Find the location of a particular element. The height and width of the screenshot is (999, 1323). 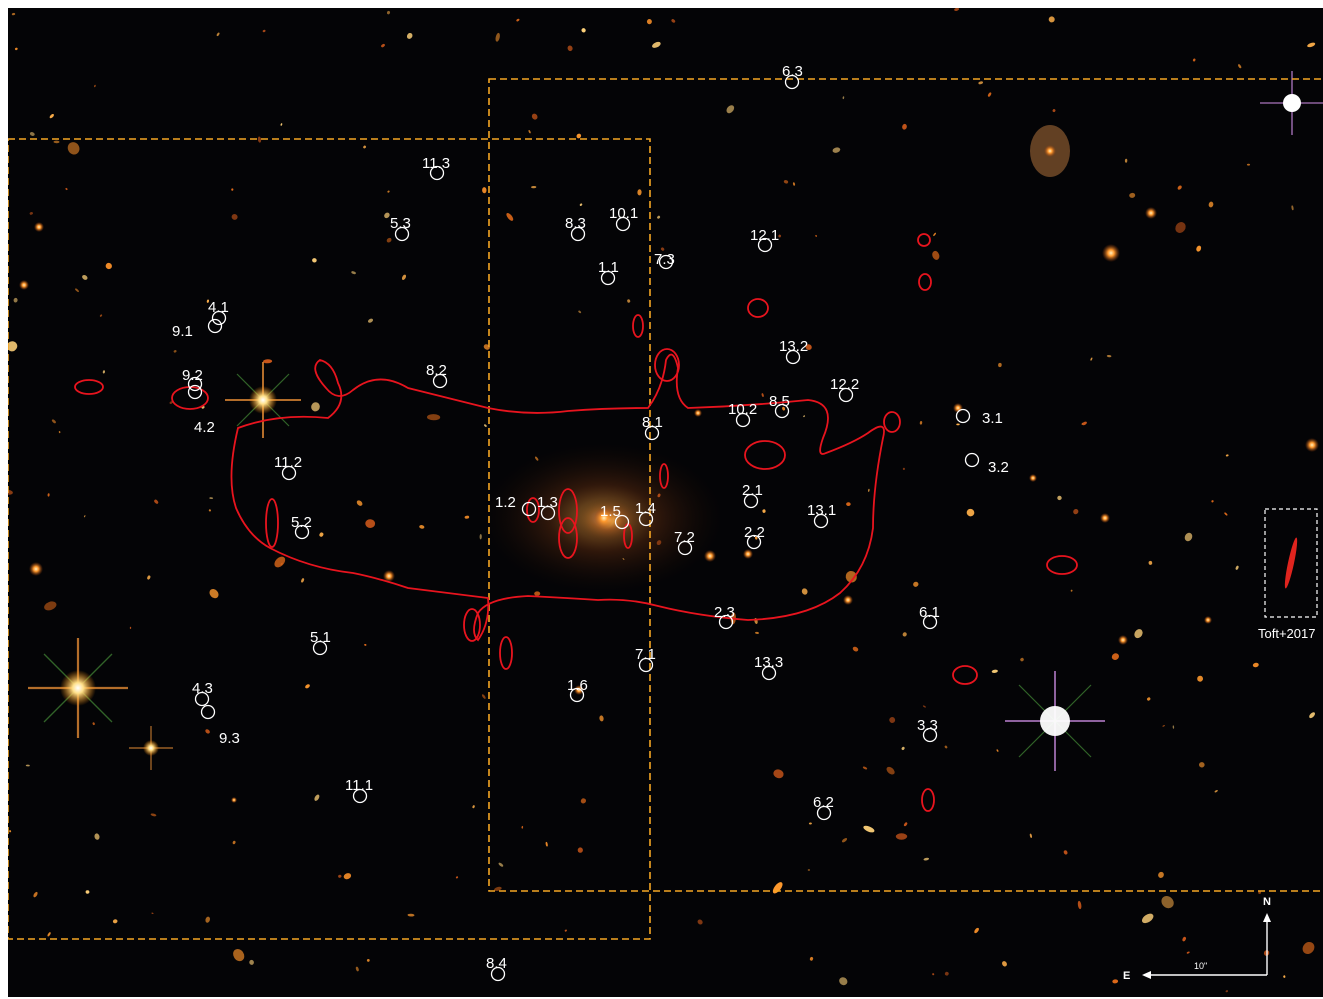

image-marker-label: 11.1 is located at coordinates (359, 785).